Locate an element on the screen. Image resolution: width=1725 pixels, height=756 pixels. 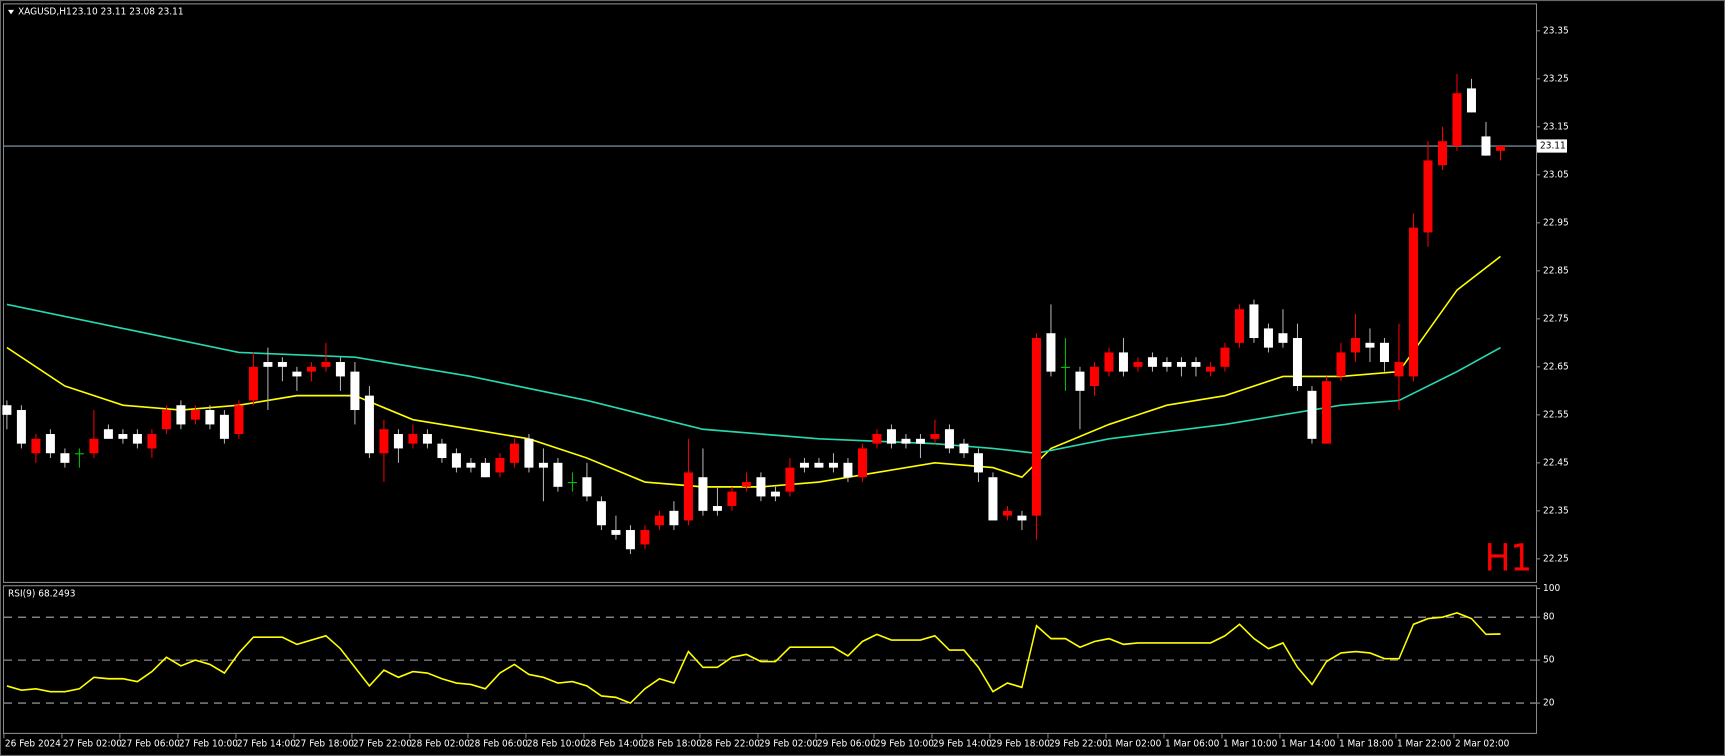
timeframe-label: H1 is located at coordinates (1508, 558).